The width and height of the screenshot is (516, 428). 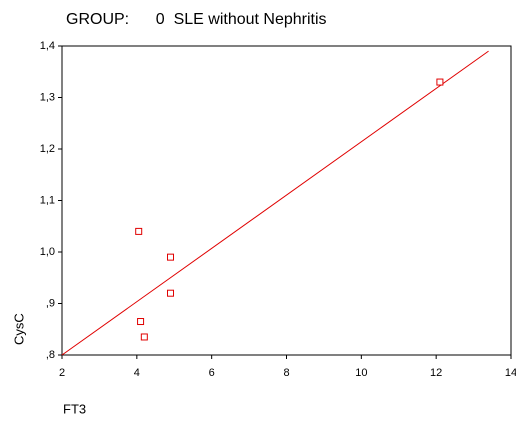 I want to click on x-axis-label: FT3, so click(x=74, y=408).